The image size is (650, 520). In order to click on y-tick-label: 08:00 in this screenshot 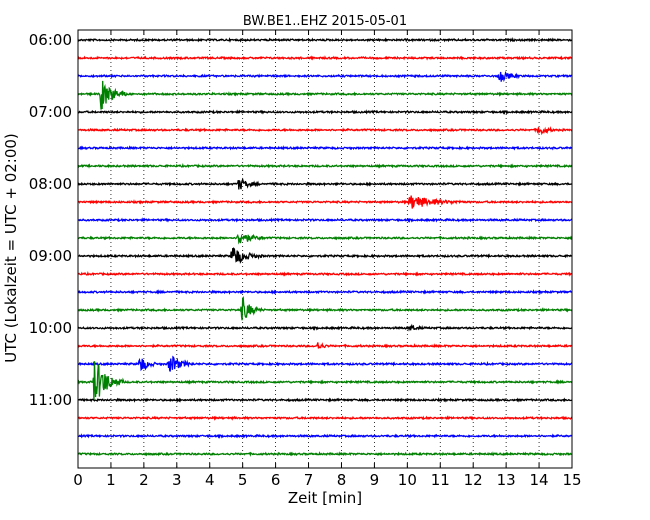, I will do `click(50, 184)`.